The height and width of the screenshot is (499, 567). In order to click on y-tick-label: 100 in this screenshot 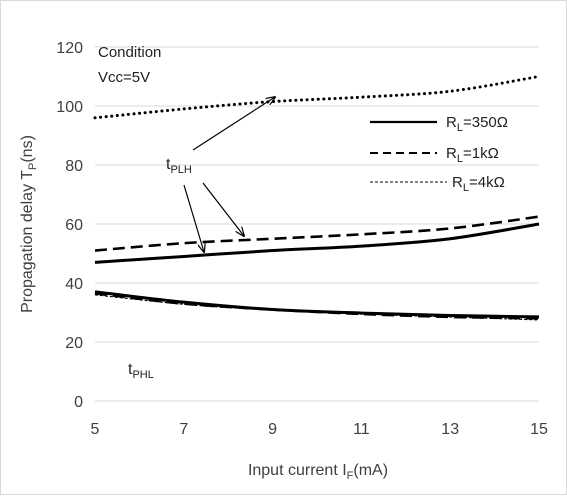, I will do `click(69, 107)`.